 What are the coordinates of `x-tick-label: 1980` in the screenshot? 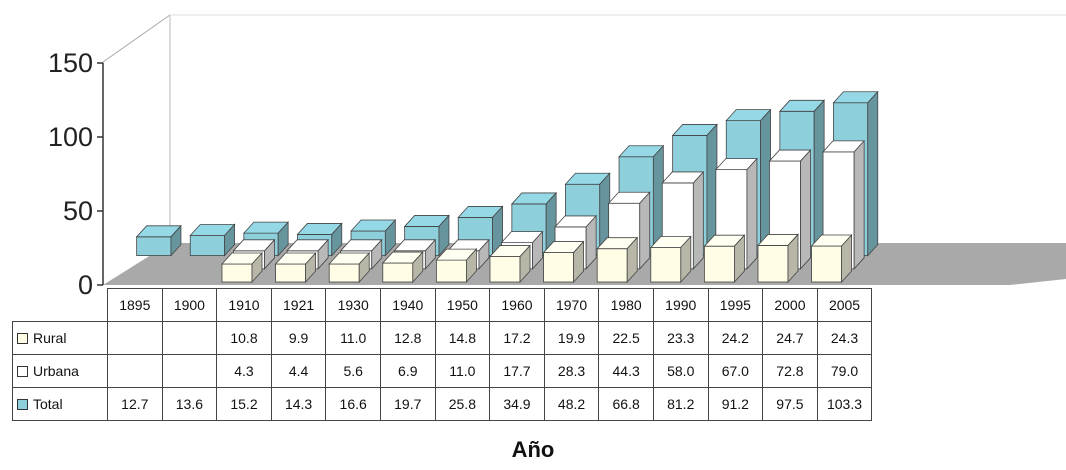 It's located at (626, 305).